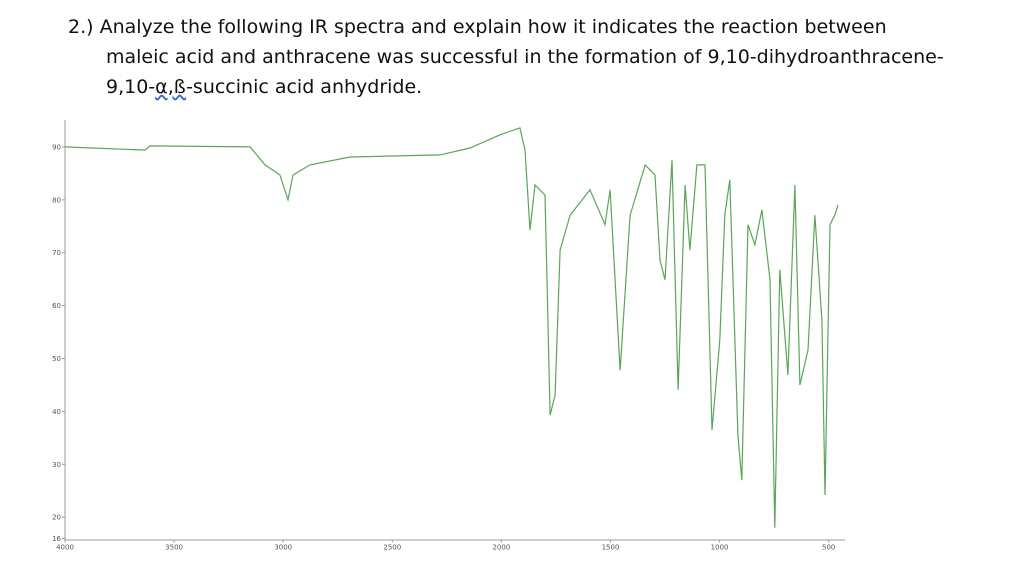 This screenshot has width=1024, height=586. I want to click on x-tick-label: 2000, so click(501, 547).